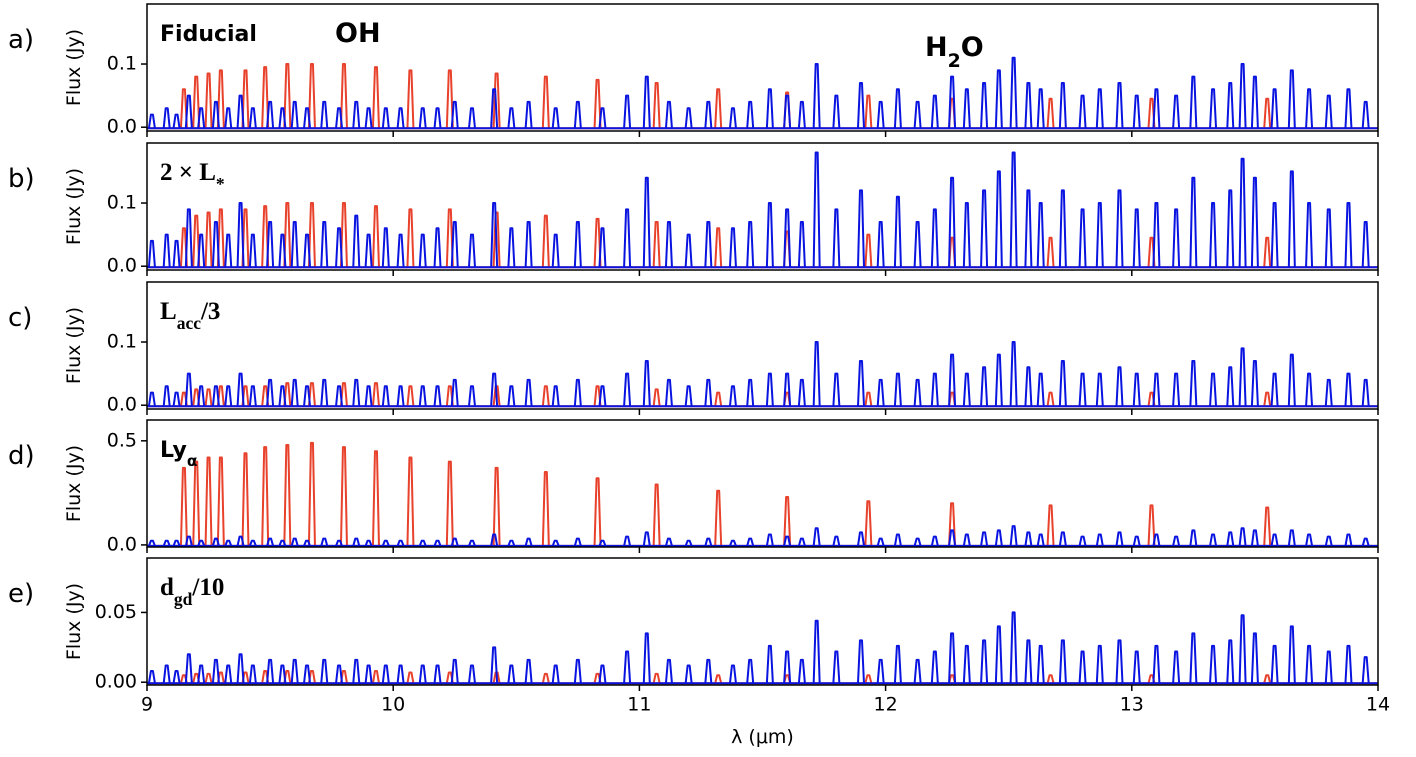 Image resolution: width=1416 pixels, height=757 pixels. What do you see at coordinates (762, 737) in the screenshot?
I see `x-axis-label: λ (μm)` at bounding box center [762, 737].